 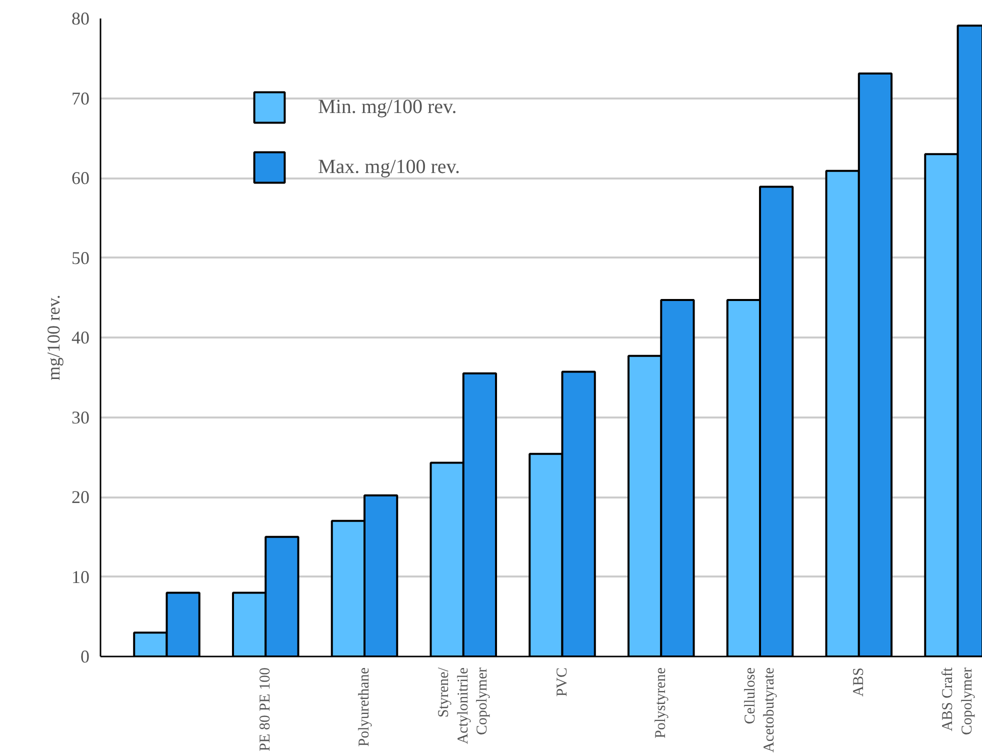 I want to click on x-tick-label: PVC, so click(x=562, y=682).